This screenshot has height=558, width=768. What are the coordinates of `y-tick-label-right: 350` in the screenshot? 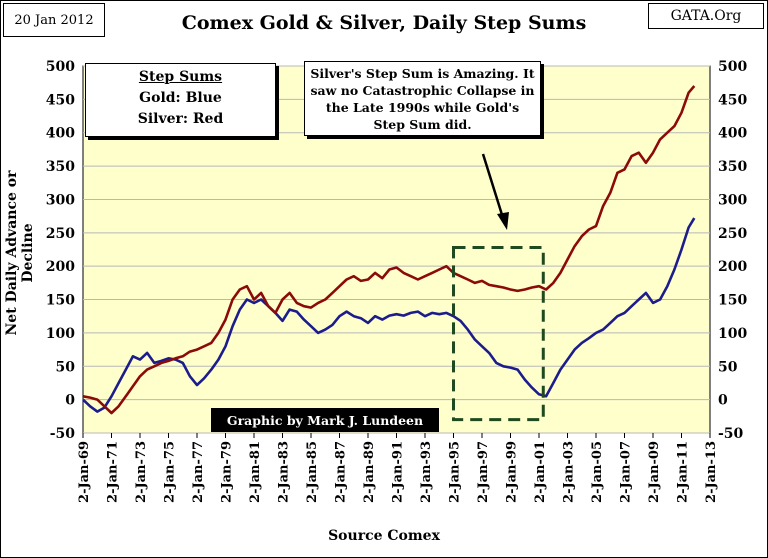 It's located at (732, 167).